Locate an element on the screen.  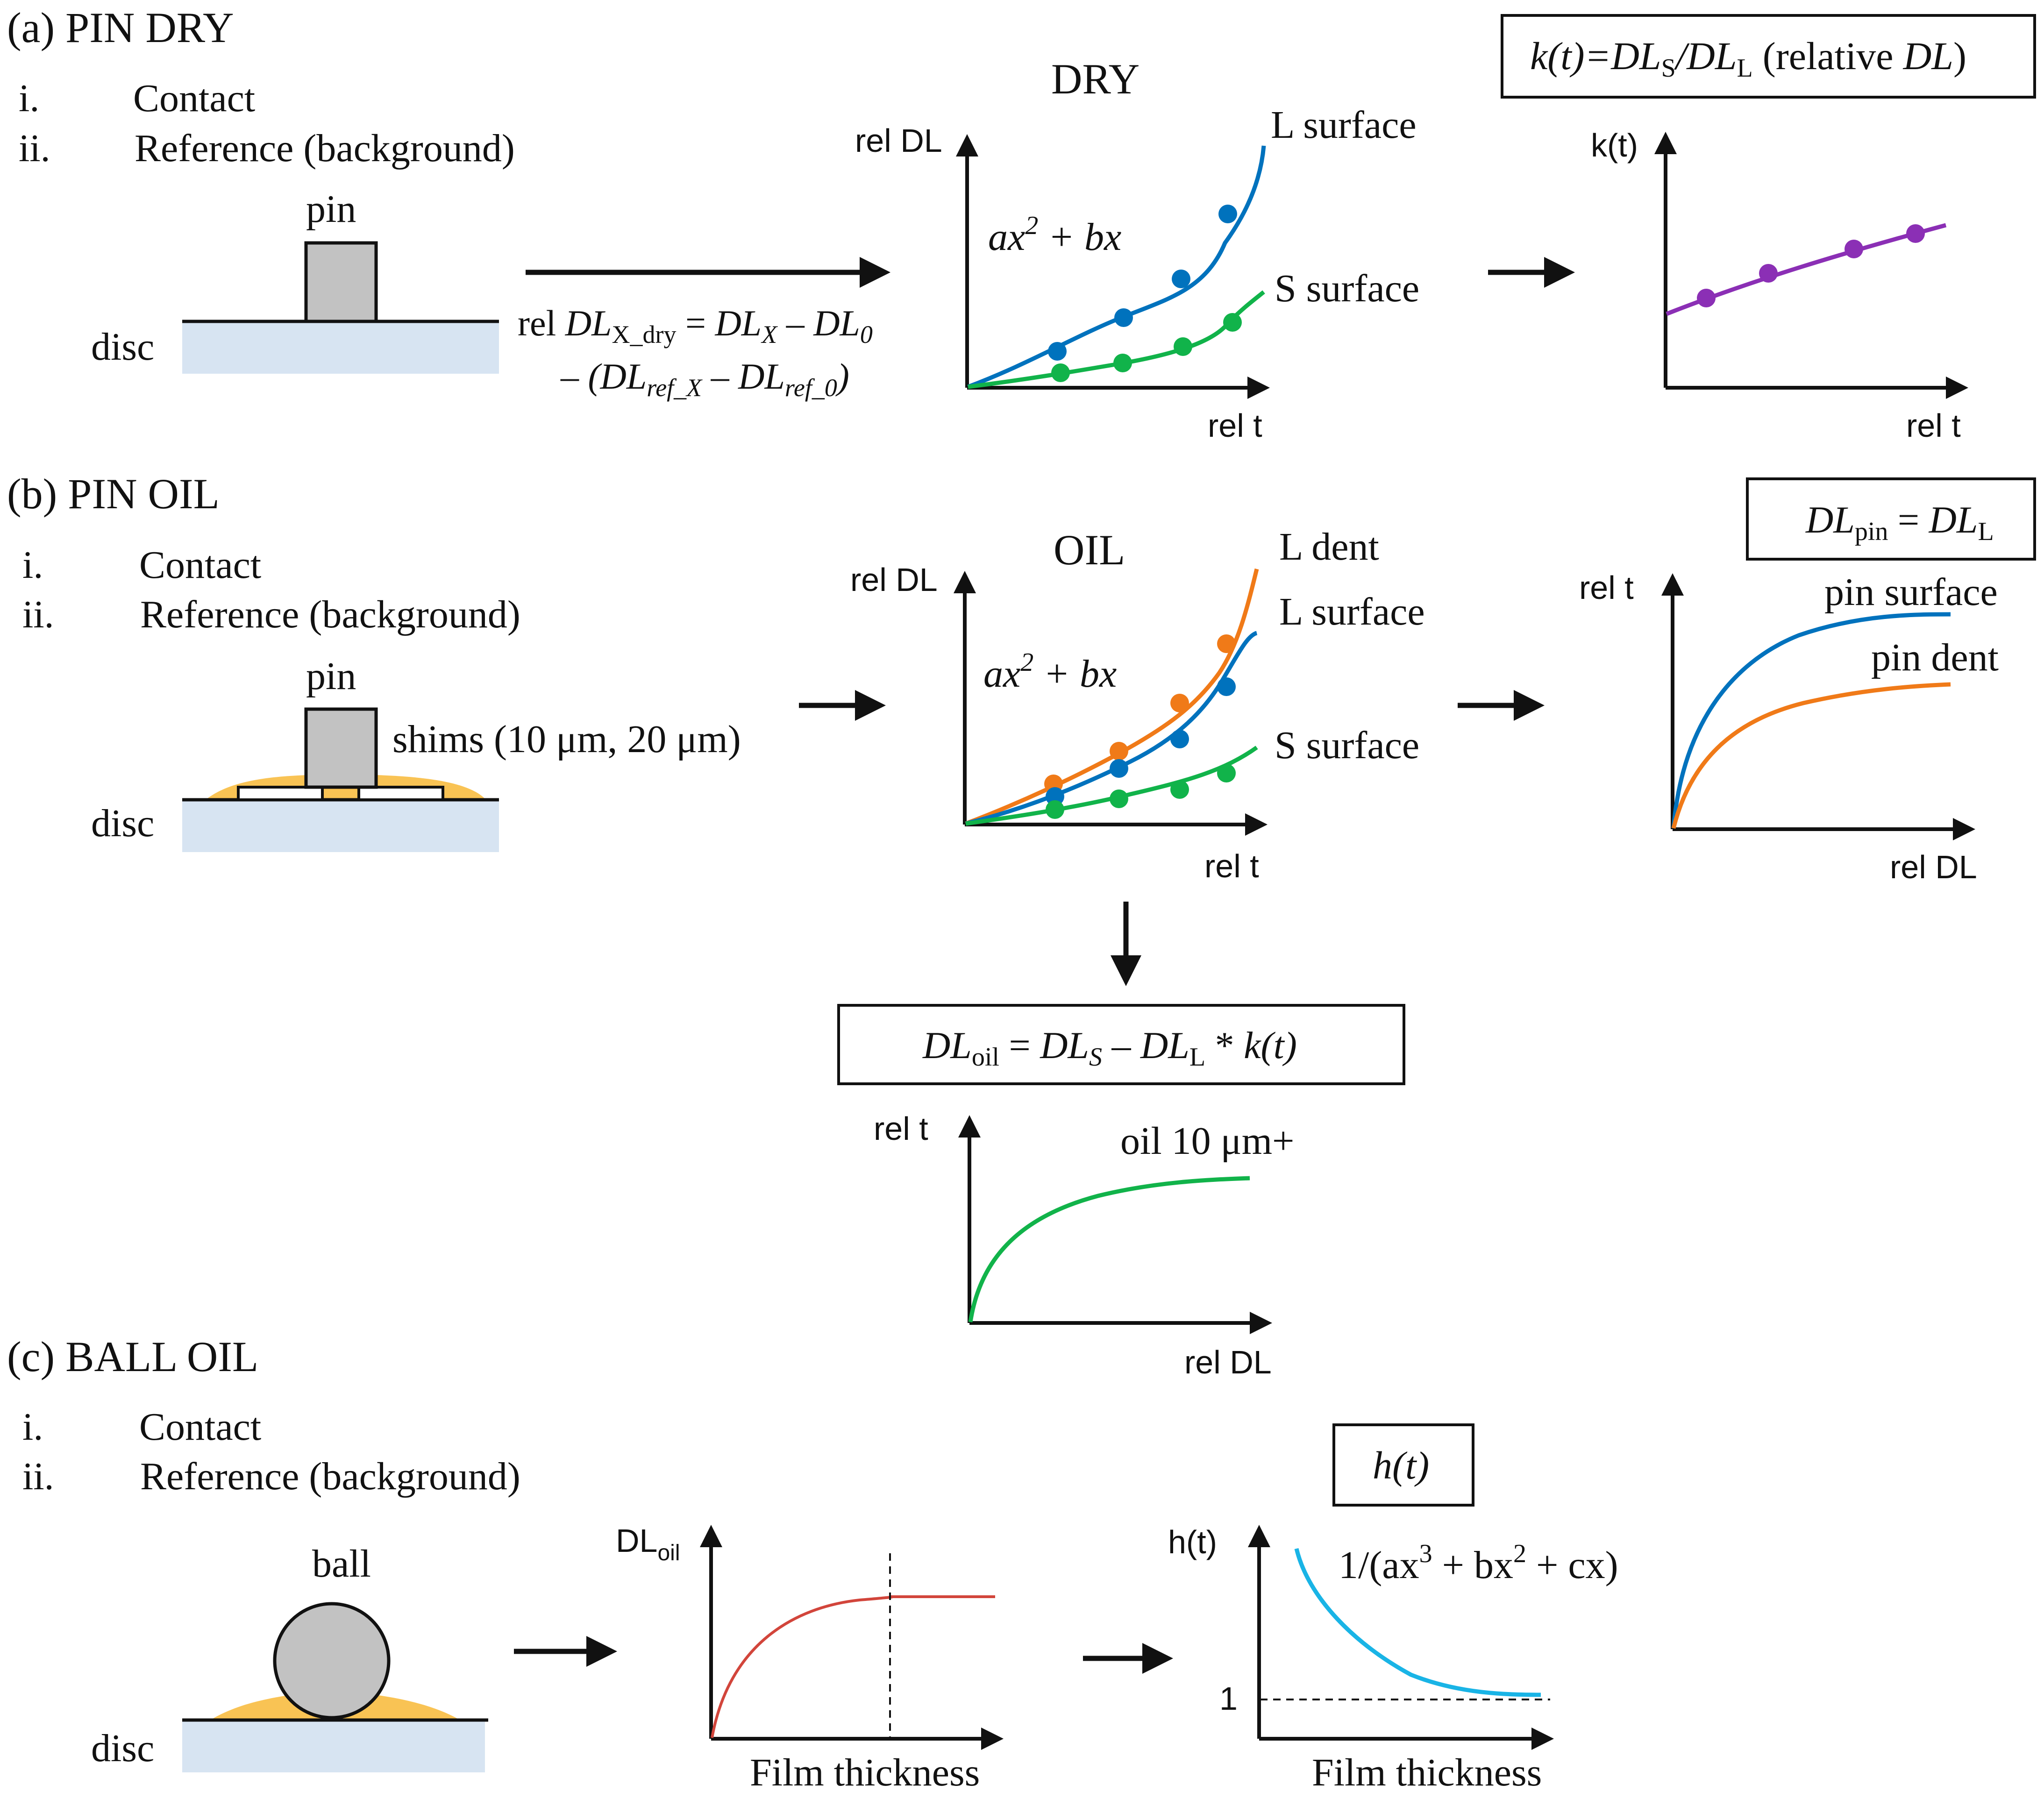
oil-label-s-surface: S surface is located at coordinates (1347, 745).